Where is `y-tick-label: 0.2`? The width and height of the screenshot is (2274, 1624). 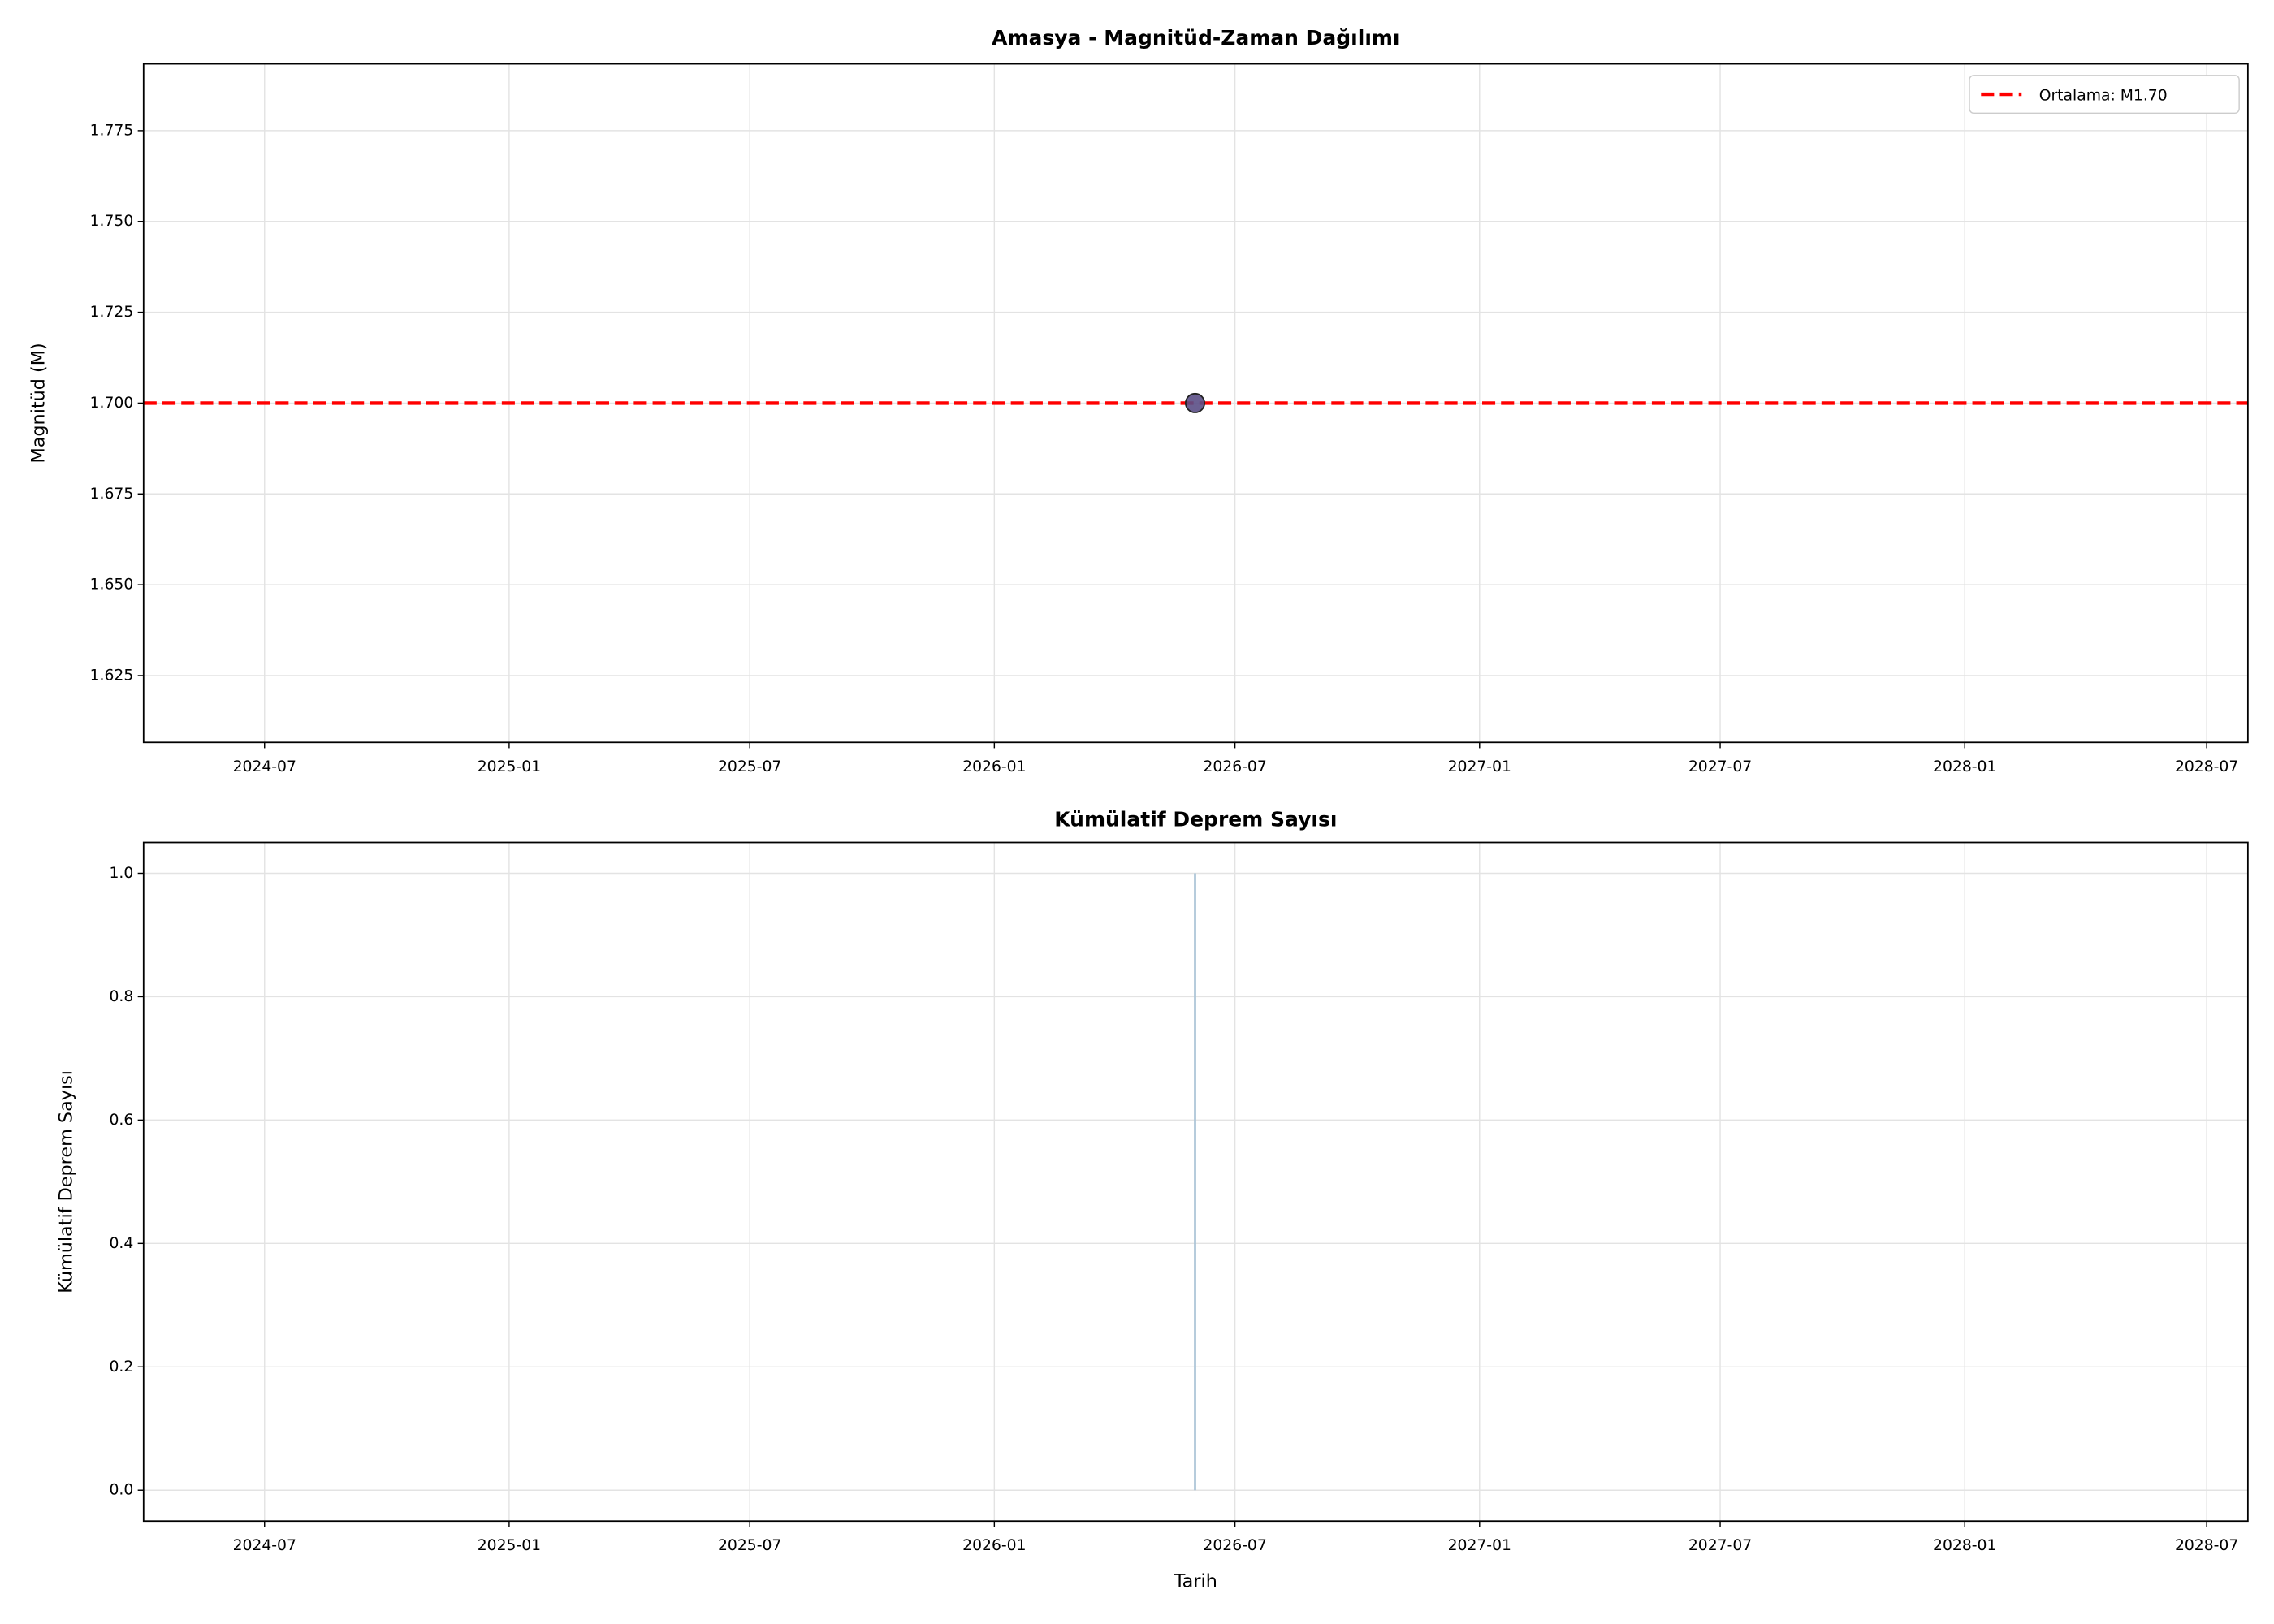
y-tick-label: 0.2 is located at coordinates (121, 1367).